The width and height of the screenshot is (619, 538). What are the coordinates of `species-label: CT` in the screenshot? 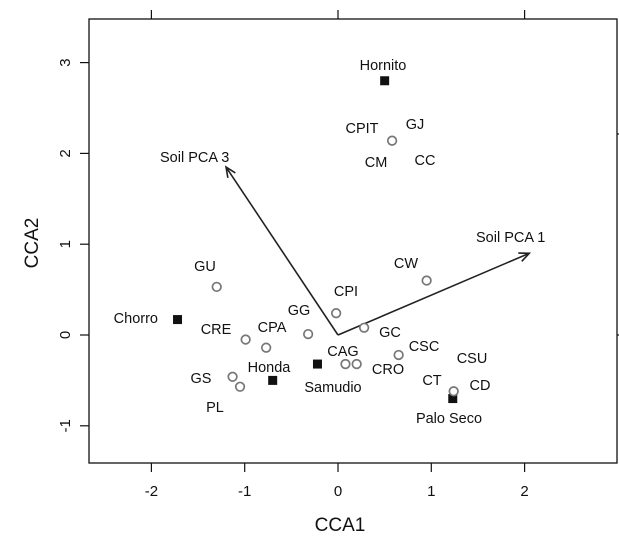 It's located at (431, 381).